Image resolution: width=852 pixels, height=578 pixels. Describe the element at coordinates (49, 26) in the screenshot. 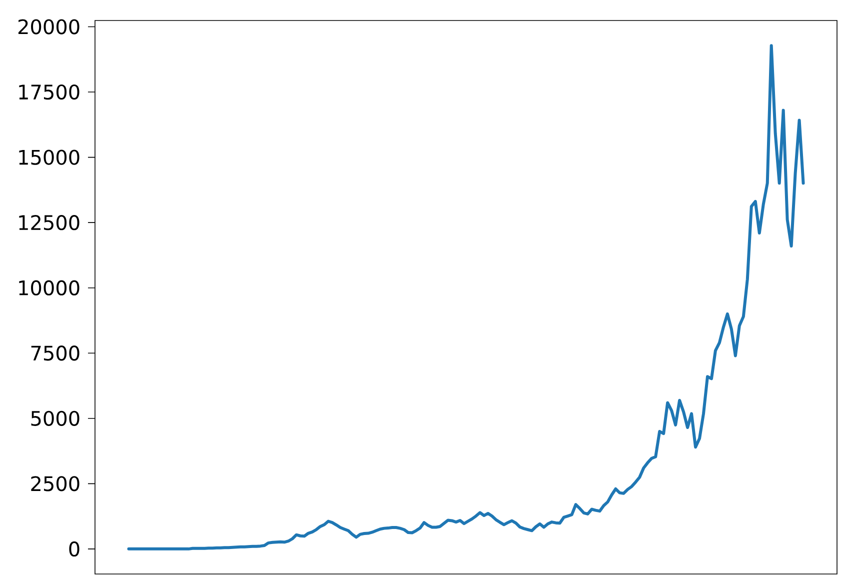

I see `y-tick-label: 20000` at that location.